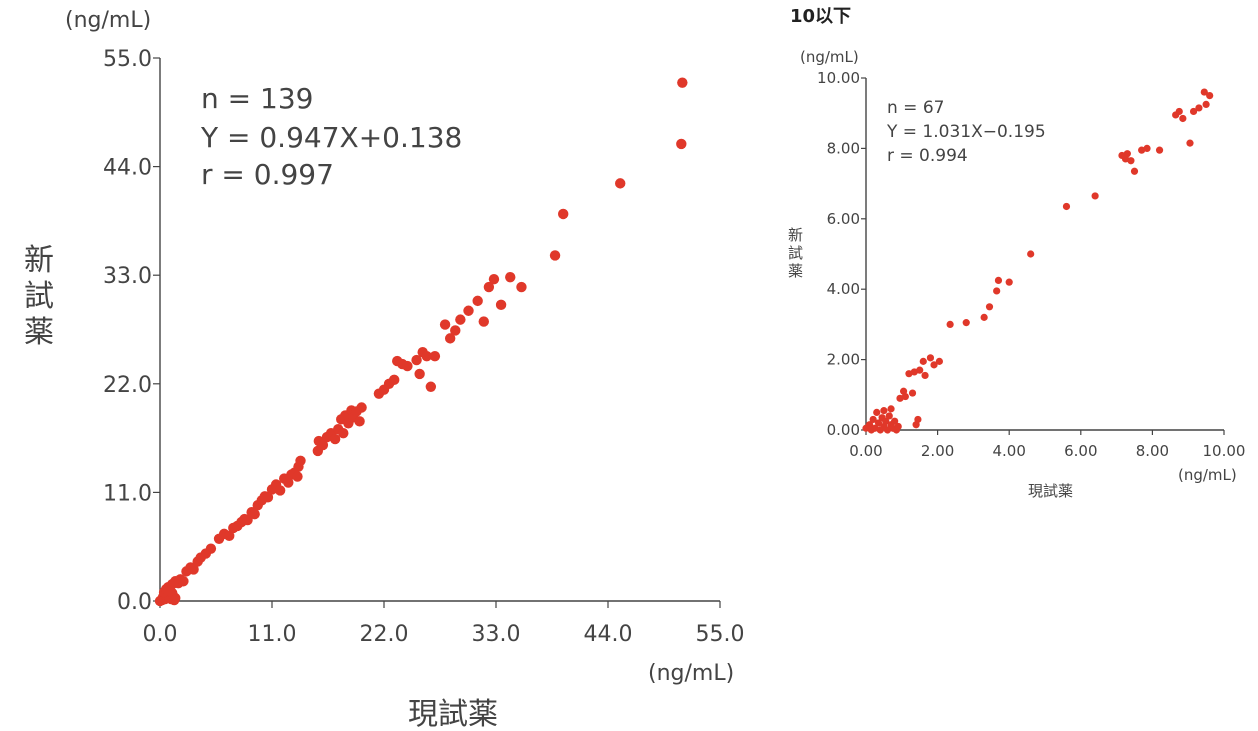  Describe the element at coordinates (496, 634) in the screenshot. I see `main-x-tick-label: 33.0` at that location.